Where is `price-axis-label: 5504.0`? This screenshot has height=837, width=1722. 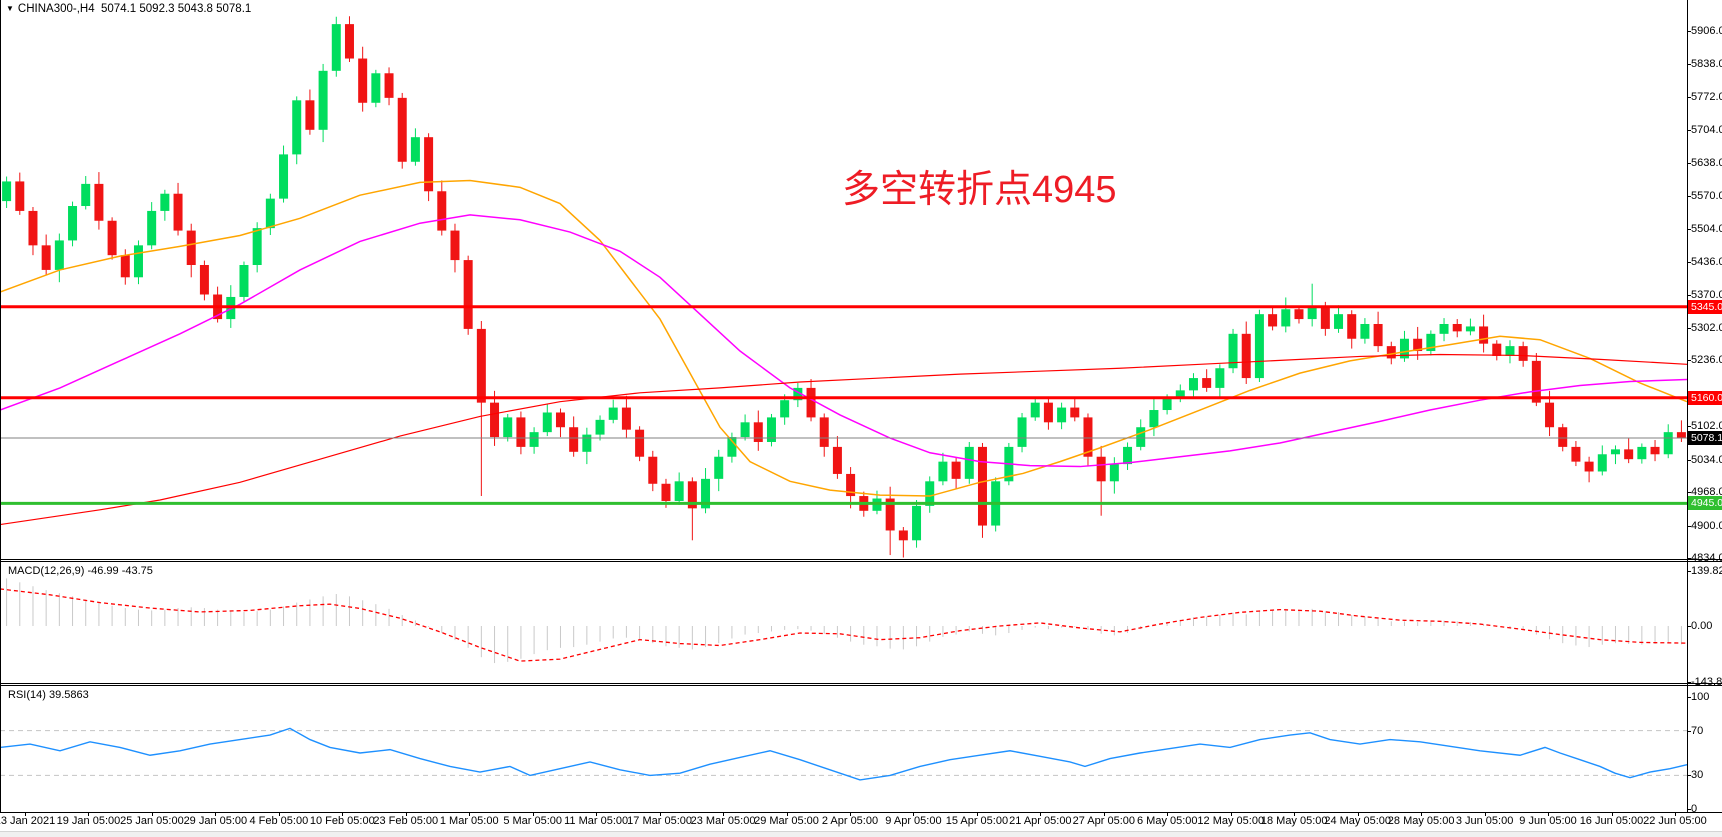 price-axis-label: 5504.0 is located at coordinates (1706, 228).